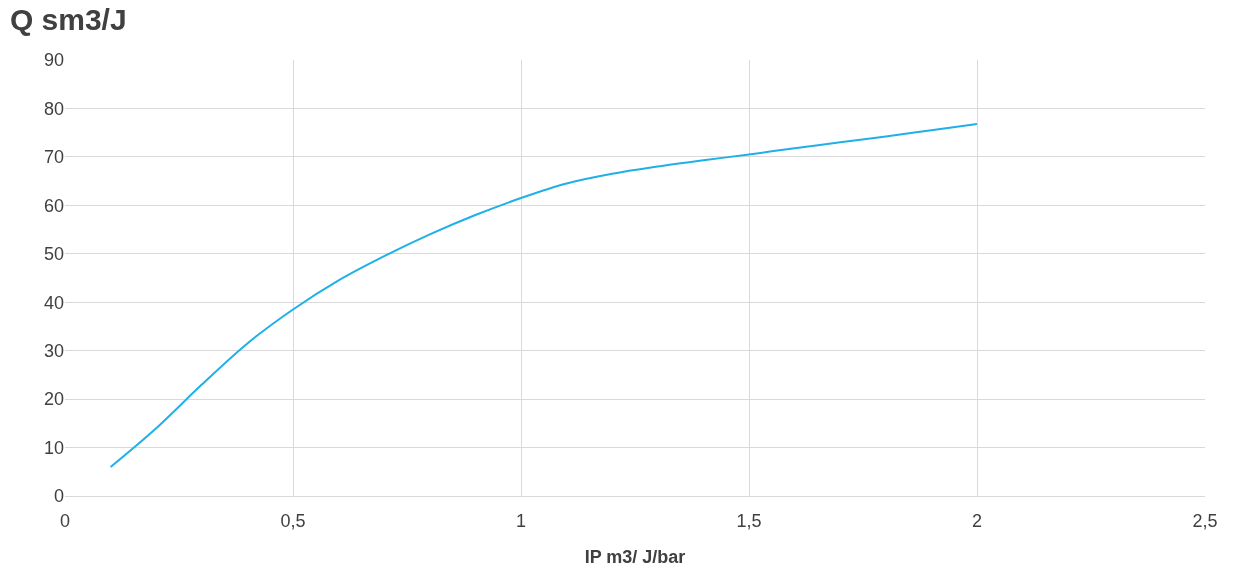 Image resolution: width=1235 pixels, height=586 pixels. I want to click on x-axis-title: IP m3/ J/bar, so click(635, 556).